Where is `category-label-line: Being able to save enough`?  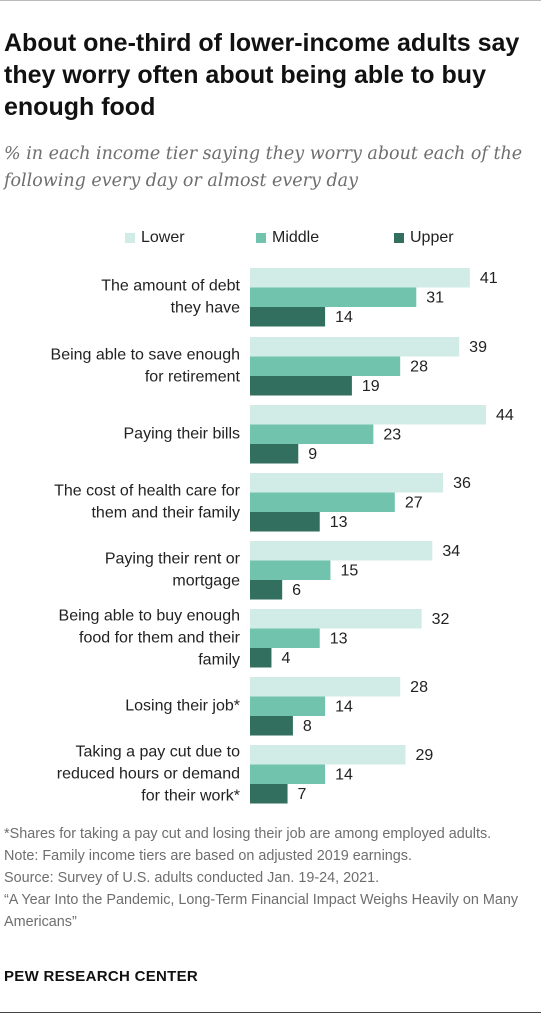
category-label-line: Being able to save enough is located at coordinates (145, 354).